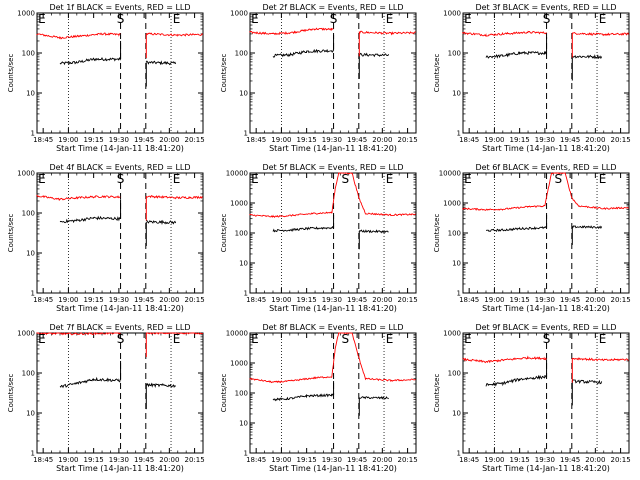 The height and width of the screenshot is (480, 640). What do you see at coordinates (119, 327) in the screenshot?
I see `panel-title: Det 7f BLACK = Events, RED = LLD` at bounding box center [119, 327].